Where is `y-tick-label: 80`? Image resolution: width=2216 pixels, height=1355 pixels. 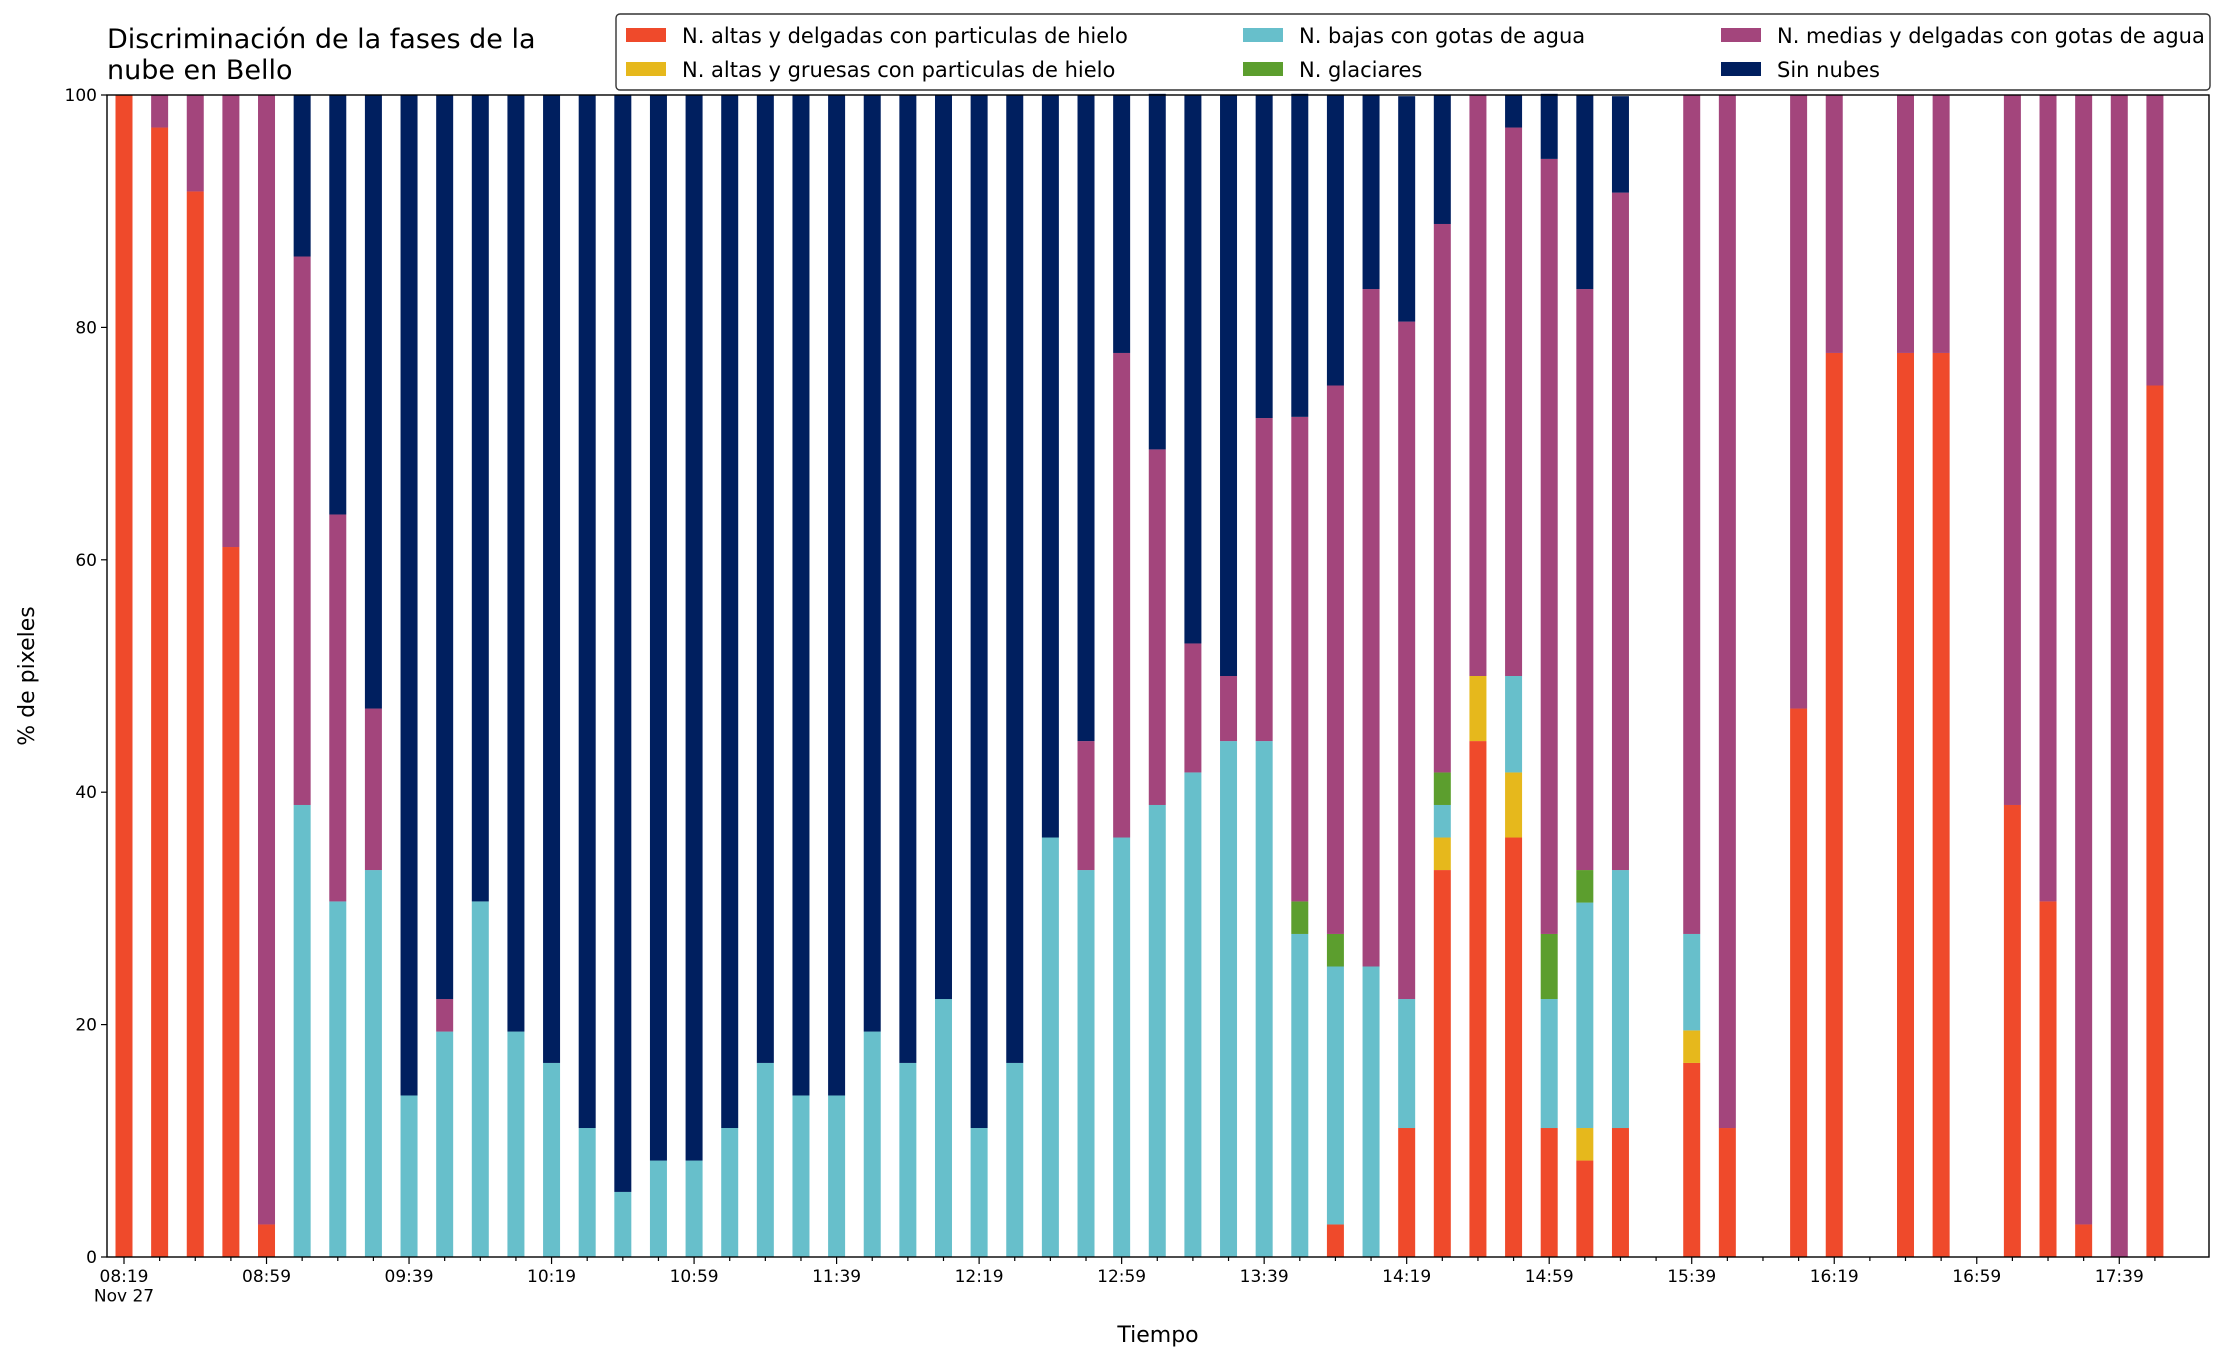
y-tick-label: 80 is located at coordinates (86, 328).